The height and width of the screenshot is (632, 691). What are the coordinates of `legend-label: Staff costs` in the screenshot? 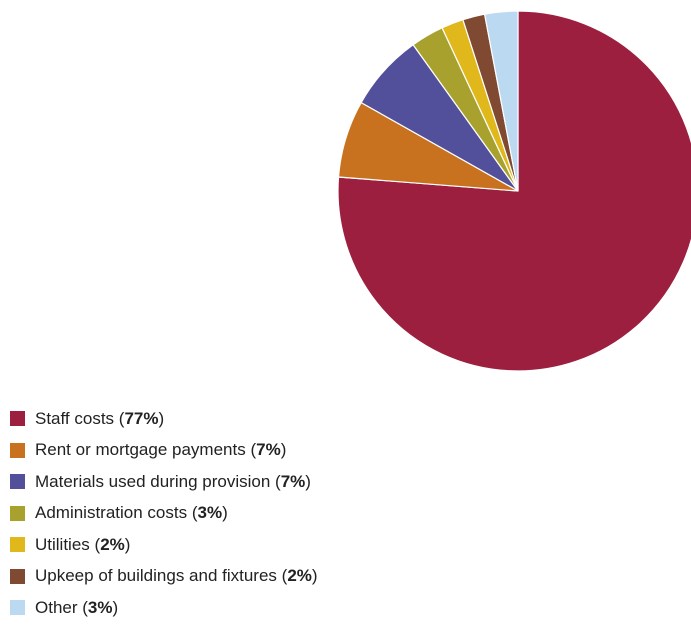 It's located at (75, 418).